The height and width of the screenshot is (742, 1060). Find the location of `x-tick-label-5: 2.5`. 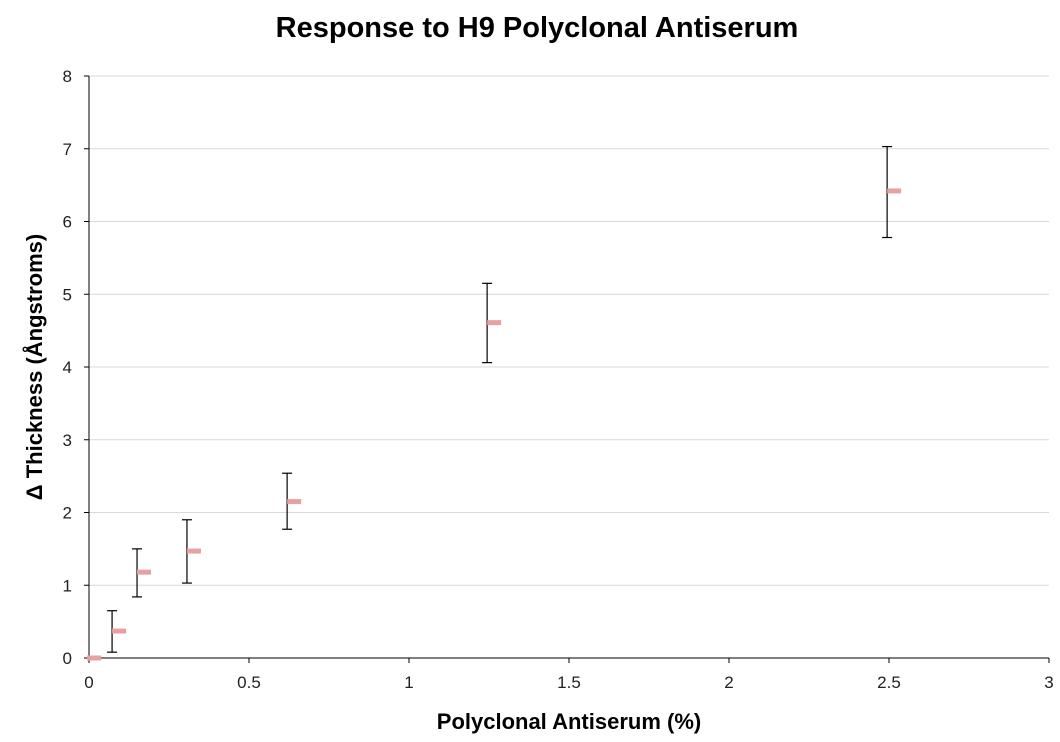

x-tick-label-5: 2.5 is located at coordinates (889, 682).